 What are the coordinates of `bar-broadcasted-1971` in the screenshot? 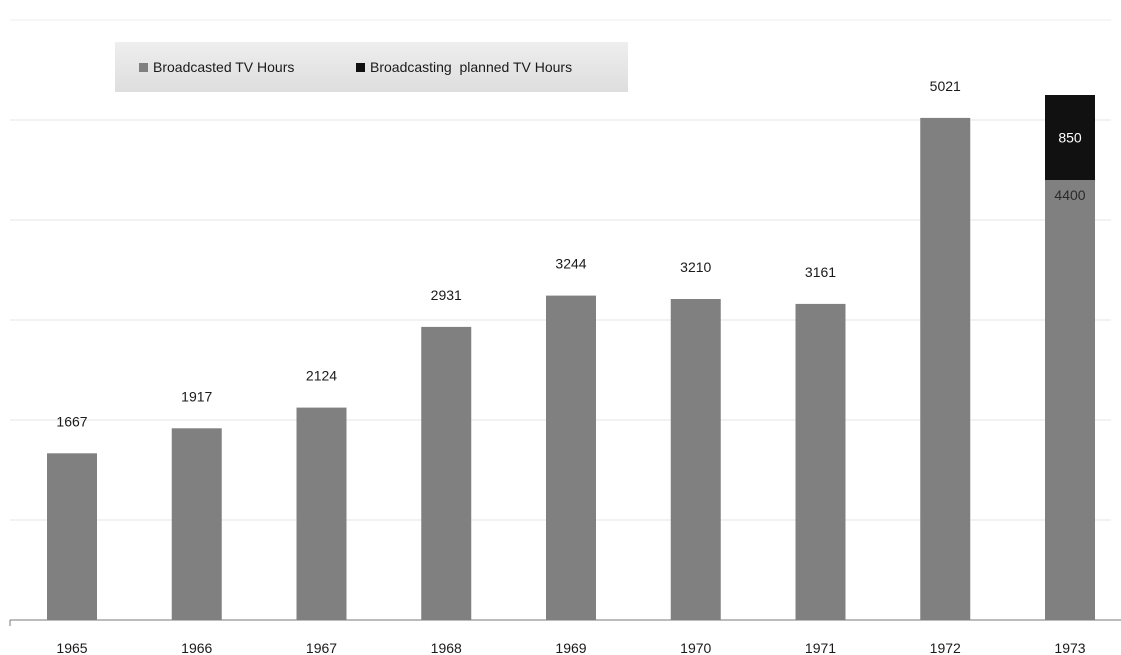 It's located at (820, 461).